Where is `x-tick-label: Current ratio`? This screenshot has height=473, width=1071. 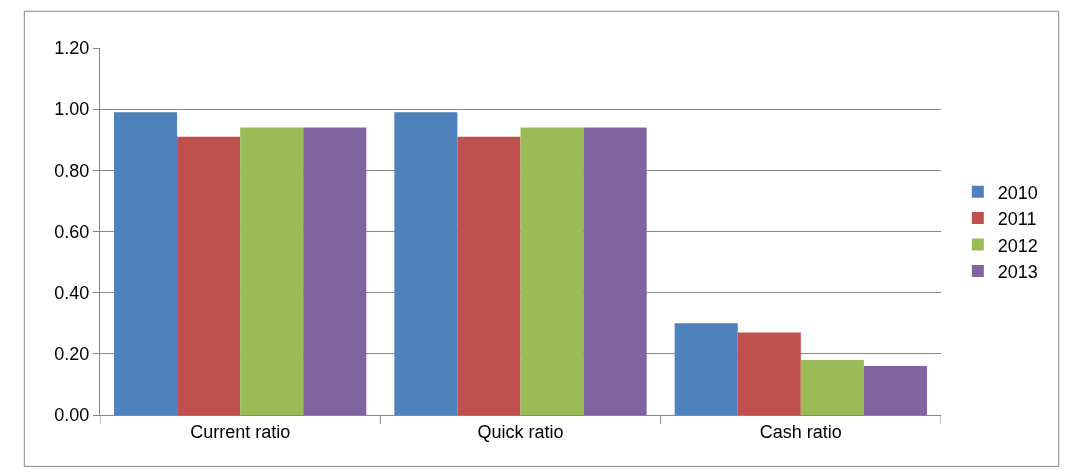 x-tick-label: Current ratio is located at coordinates (240, 431).